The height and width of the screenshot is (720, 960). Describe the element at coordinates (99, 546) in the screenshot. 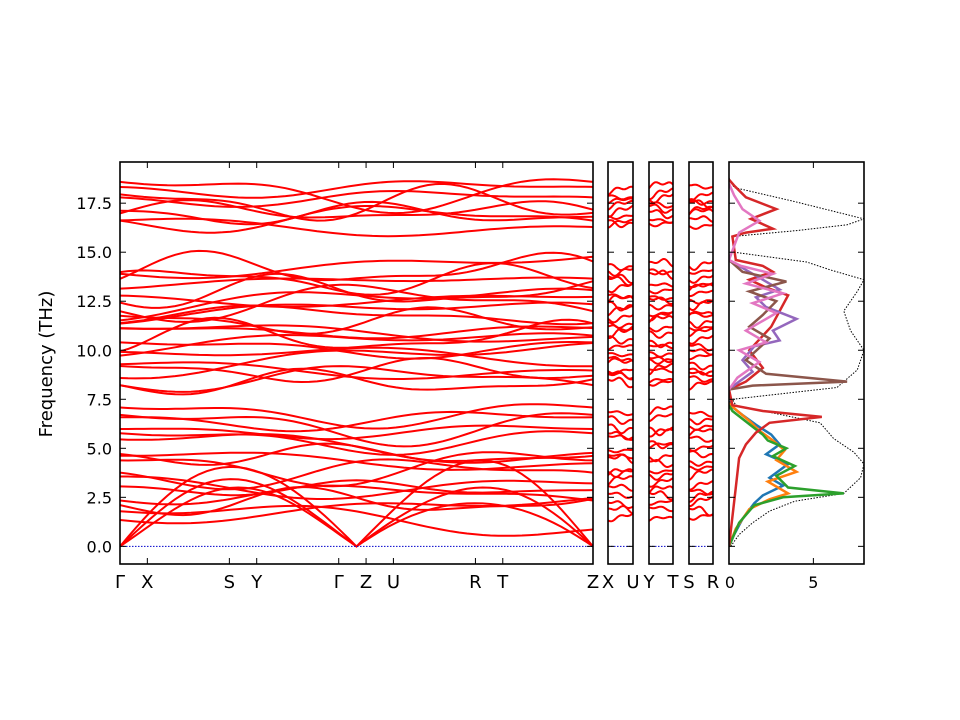

I see `y-tick-label: 0.0` at that location.